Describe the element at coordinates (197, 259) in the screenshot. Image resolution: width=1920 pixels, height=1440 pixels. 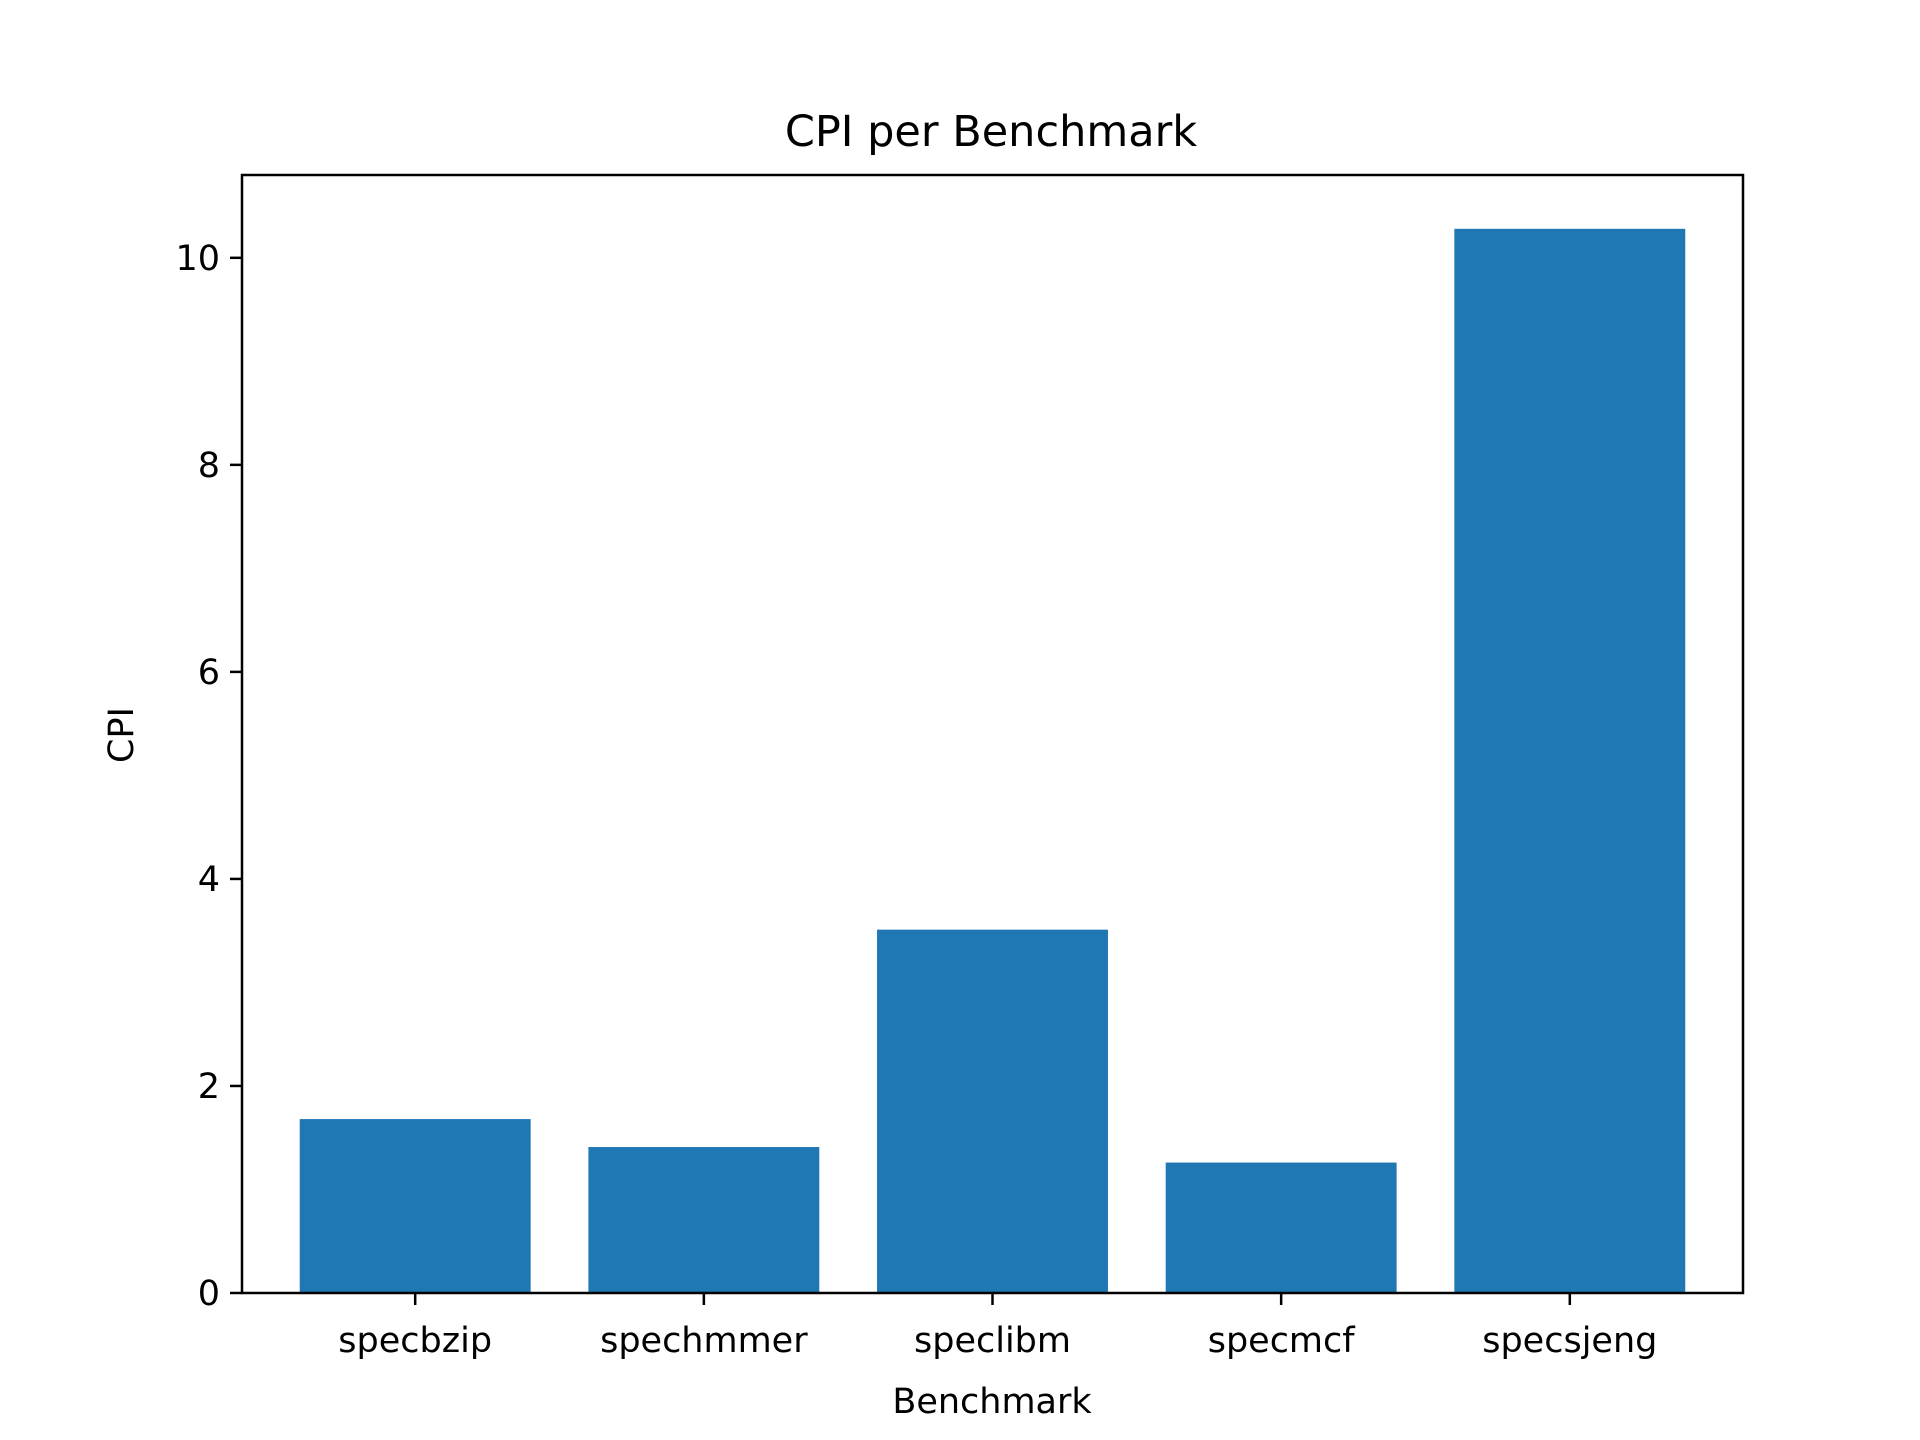
I see `y-tick-label: 10` at that location.